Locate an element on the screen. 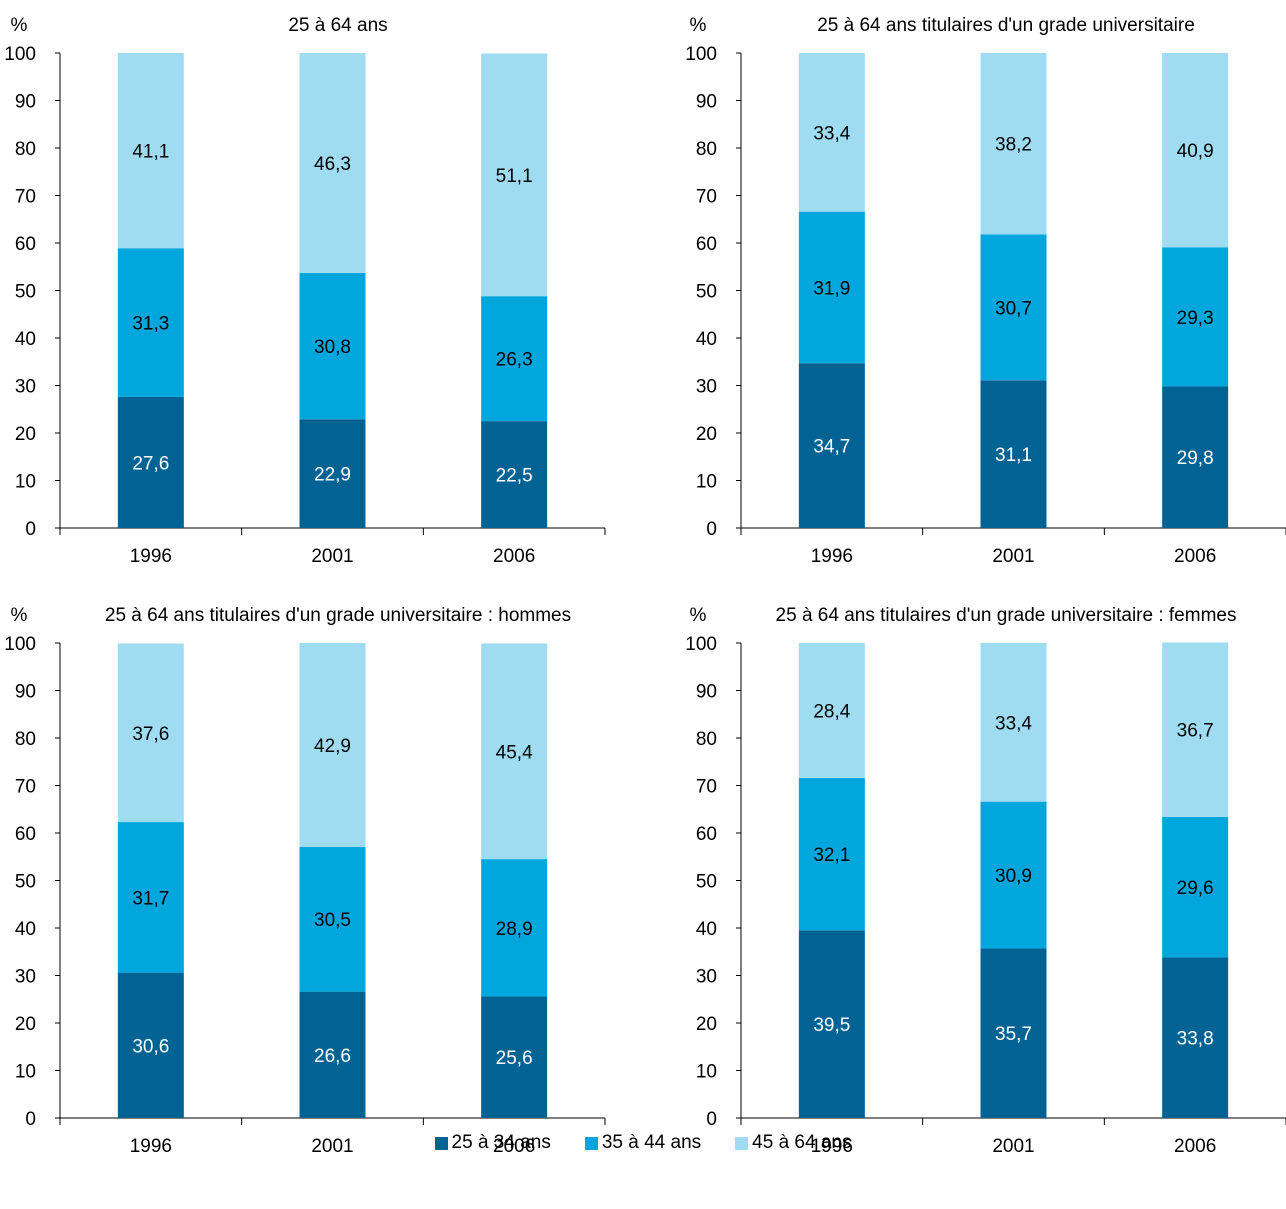 The image size is (1286, 1209). bar-value-label: 29,3 is located at coordinates (1195, 318).